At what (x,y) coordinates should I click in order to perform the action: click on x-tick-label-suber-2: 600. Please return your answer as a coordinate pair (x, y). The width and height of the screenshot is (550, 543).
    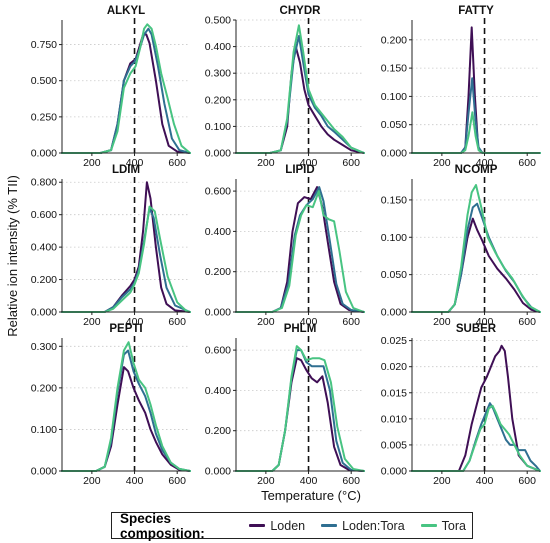
    Looking at the image, I should click on (527, 481).